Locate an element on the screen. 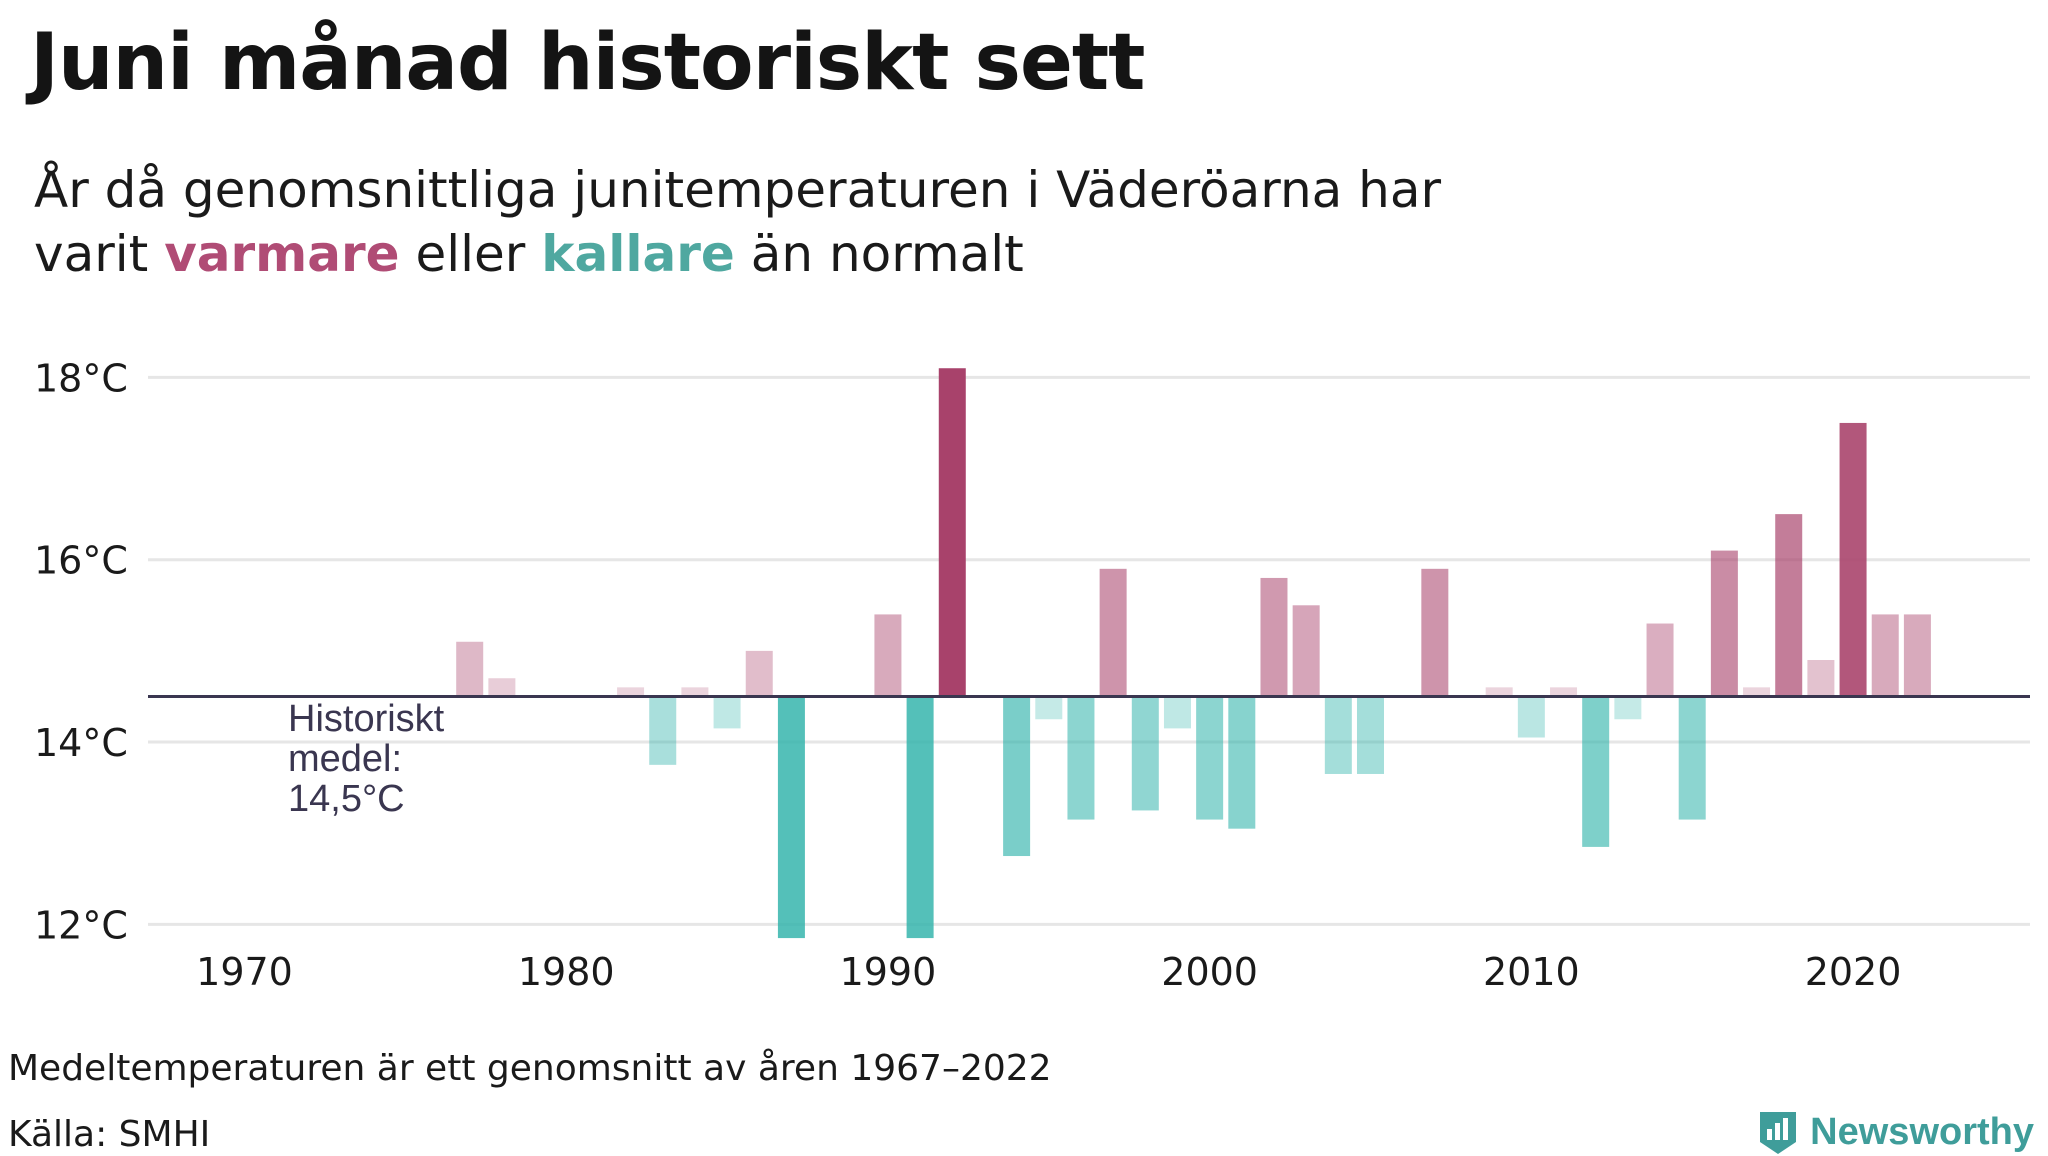 This screenshot has width=2048, height=1156. x-tick-label: 2020 is located at coordinates (1853, 972).